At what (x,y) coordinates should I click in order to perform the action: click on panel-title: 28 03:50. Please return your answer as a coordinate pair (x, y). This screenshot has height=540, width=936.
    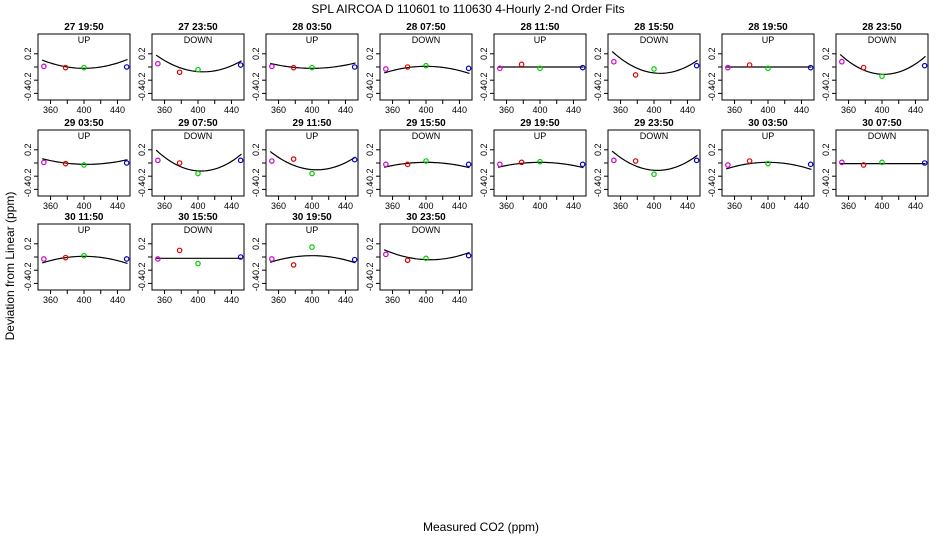
    Looking at the image, I should click on (312, 27).